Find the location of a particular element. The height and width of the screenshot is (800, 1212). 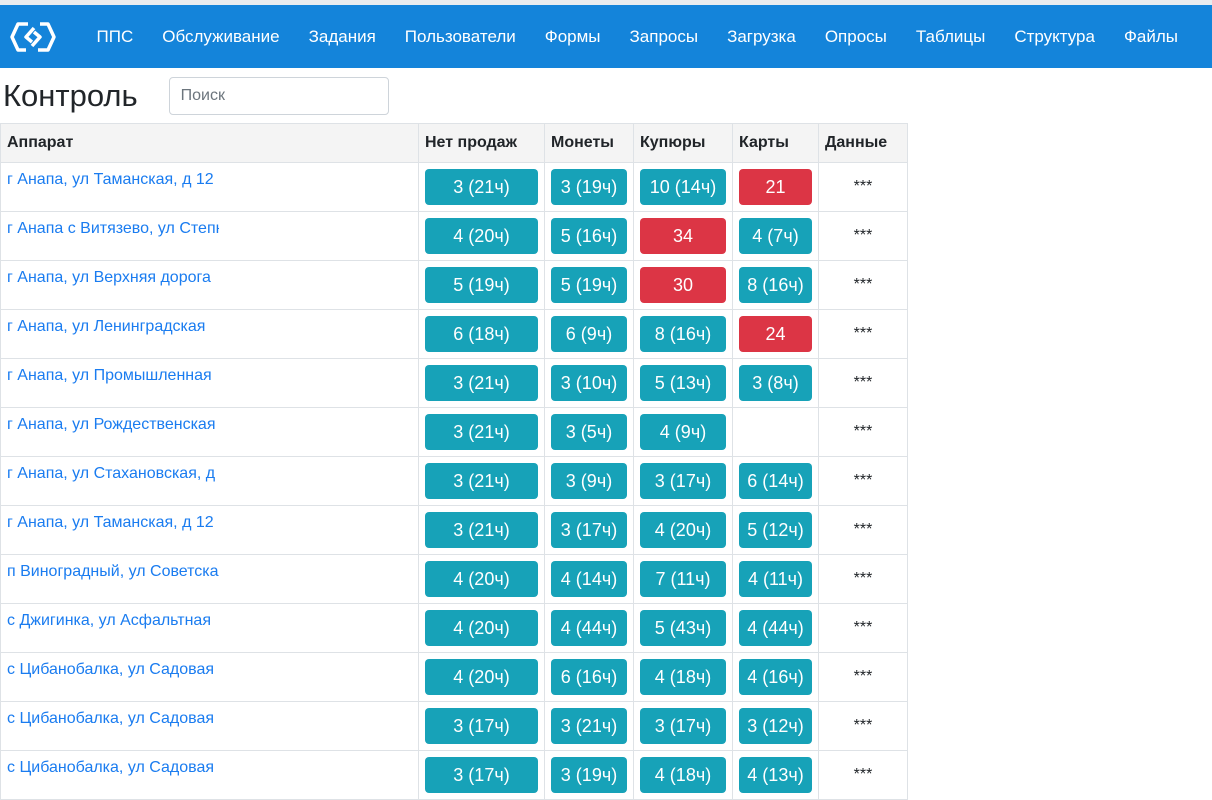

nav-item: Таблицы is located at coordinates (950, 36).